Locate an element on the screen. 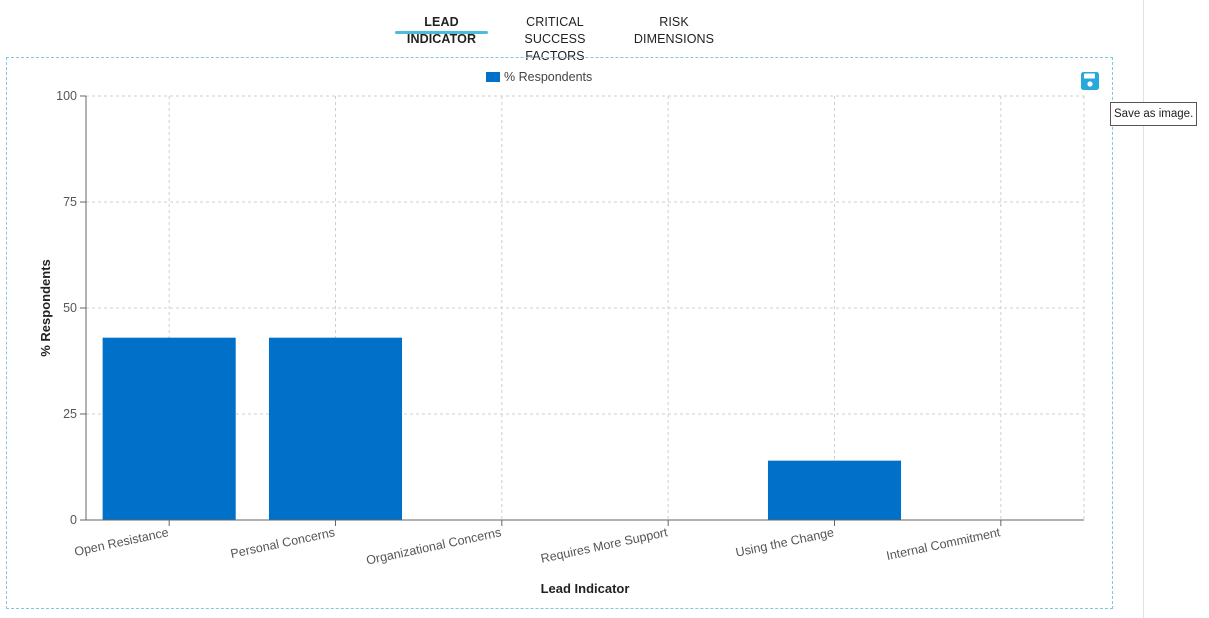 The width and height of the screenshot is (1209, 618). save-as-image-button is located at coordinates (1090, 81).